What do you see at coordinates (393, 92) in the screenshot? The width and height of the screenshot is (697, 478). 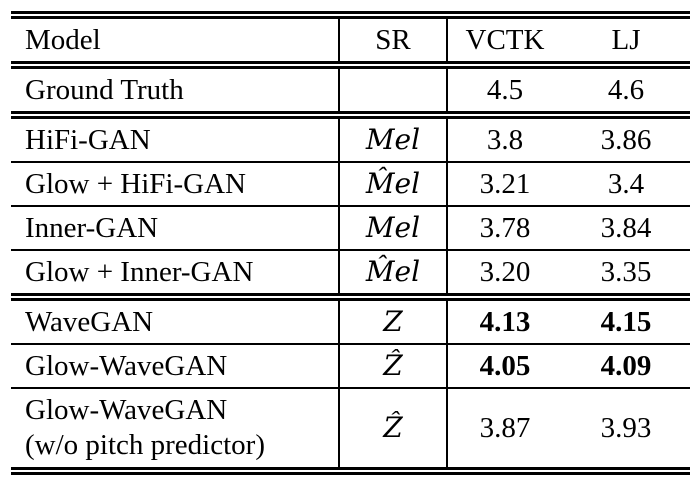 I see `sr-cell` at bounding box center [393, 92].